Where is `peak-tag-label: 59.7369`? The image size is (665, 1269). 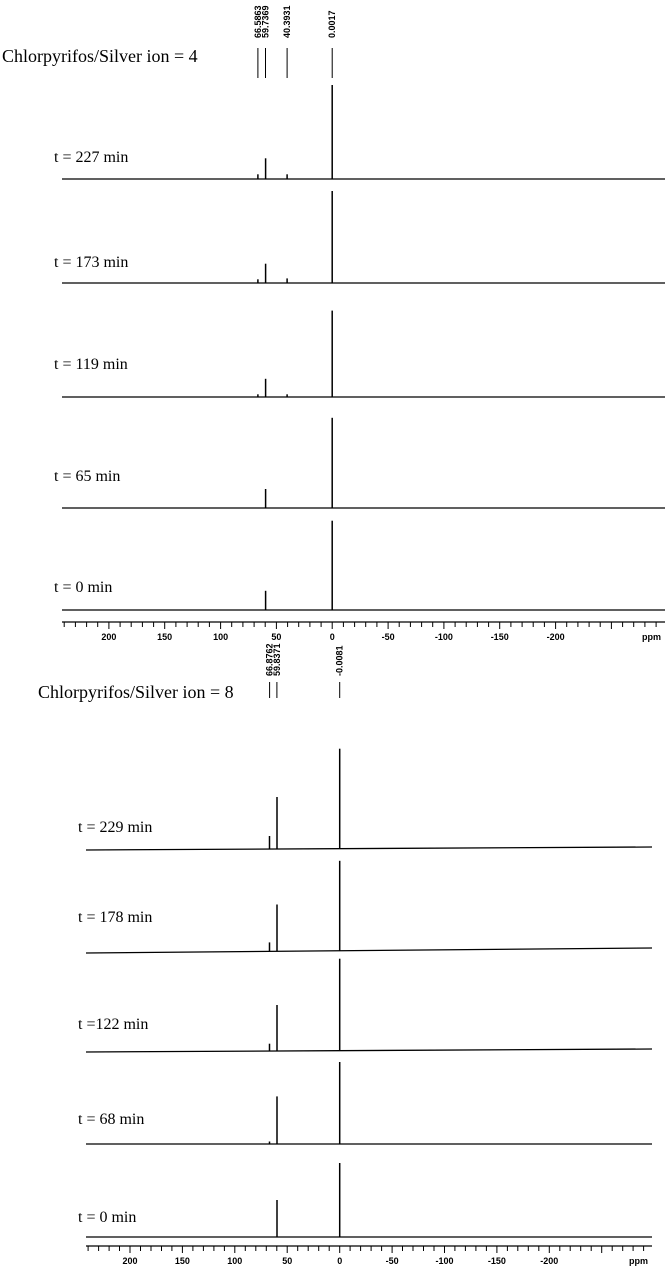 peak-tag-label: 59.7369 is located at coordinates (266, 21).